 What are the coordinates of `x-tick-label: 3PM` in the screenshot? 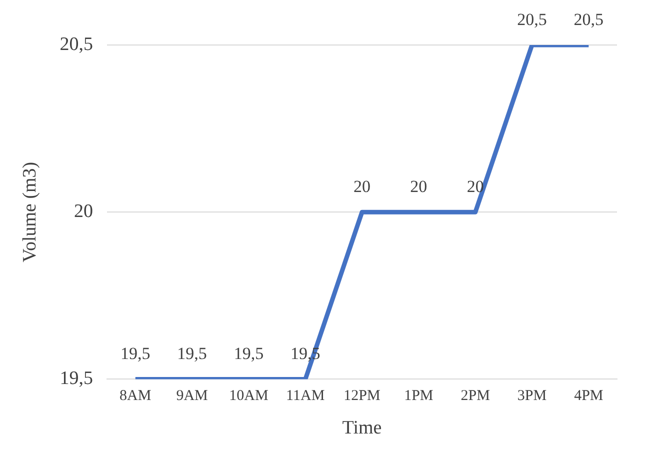 It's located at (532, 396).